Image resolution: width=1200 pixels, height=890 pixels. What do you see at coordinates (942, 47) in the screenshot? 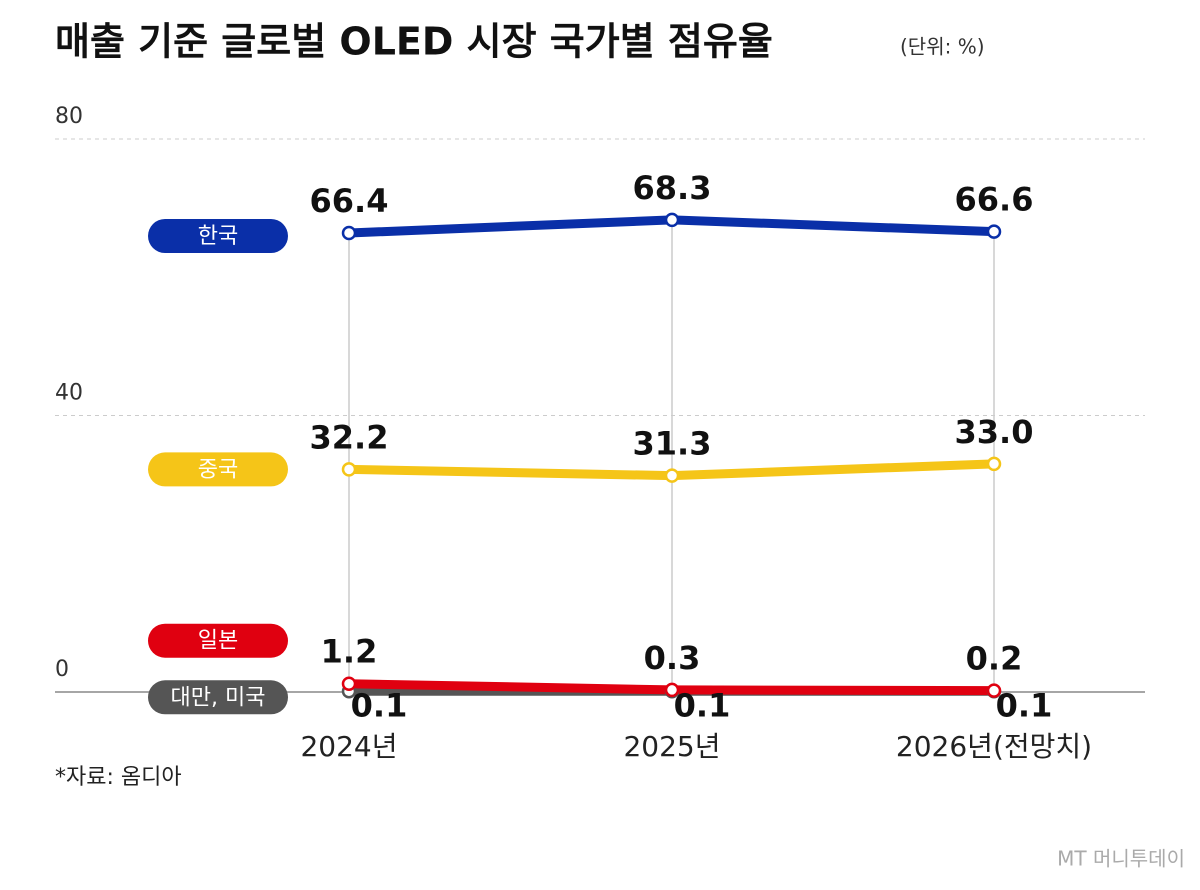
I see `chart-subtitle: (단위: %)` at bounding box center [942, 47].